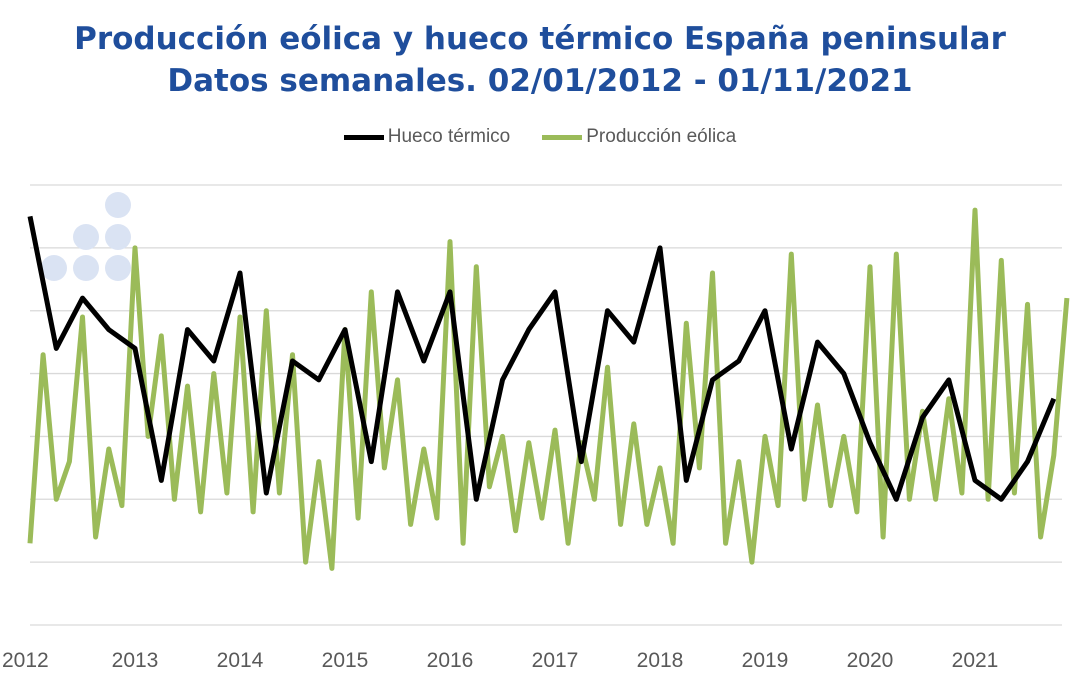 Image resolution: width=1080 pixels, height=675 pixels. What do you see at coordinates (555, 660) in the screenshot?
I see `x-tick-label: 2017` at bounding box center [555, 660].